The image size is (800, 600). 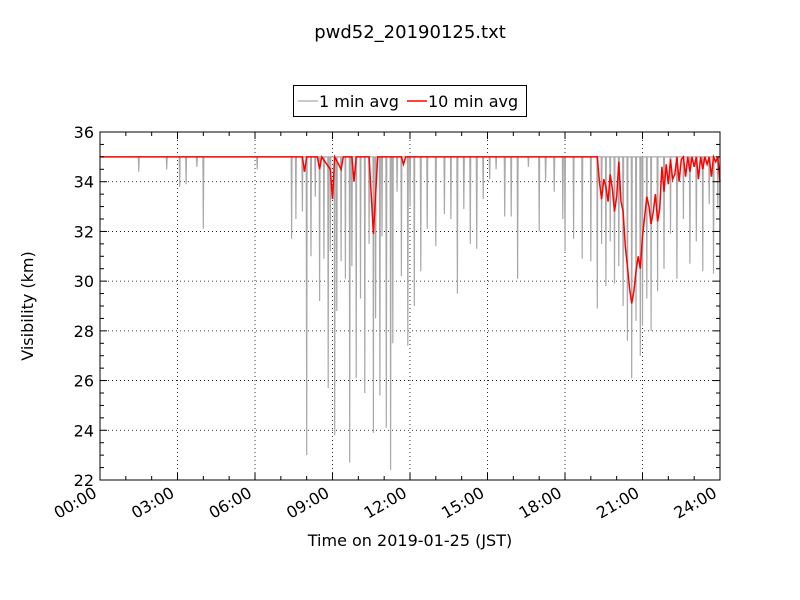 What do you see at coordinates (84, 132) in the screenshot?
I see `y-tick-label: 36` at bounding box center [84, 132].